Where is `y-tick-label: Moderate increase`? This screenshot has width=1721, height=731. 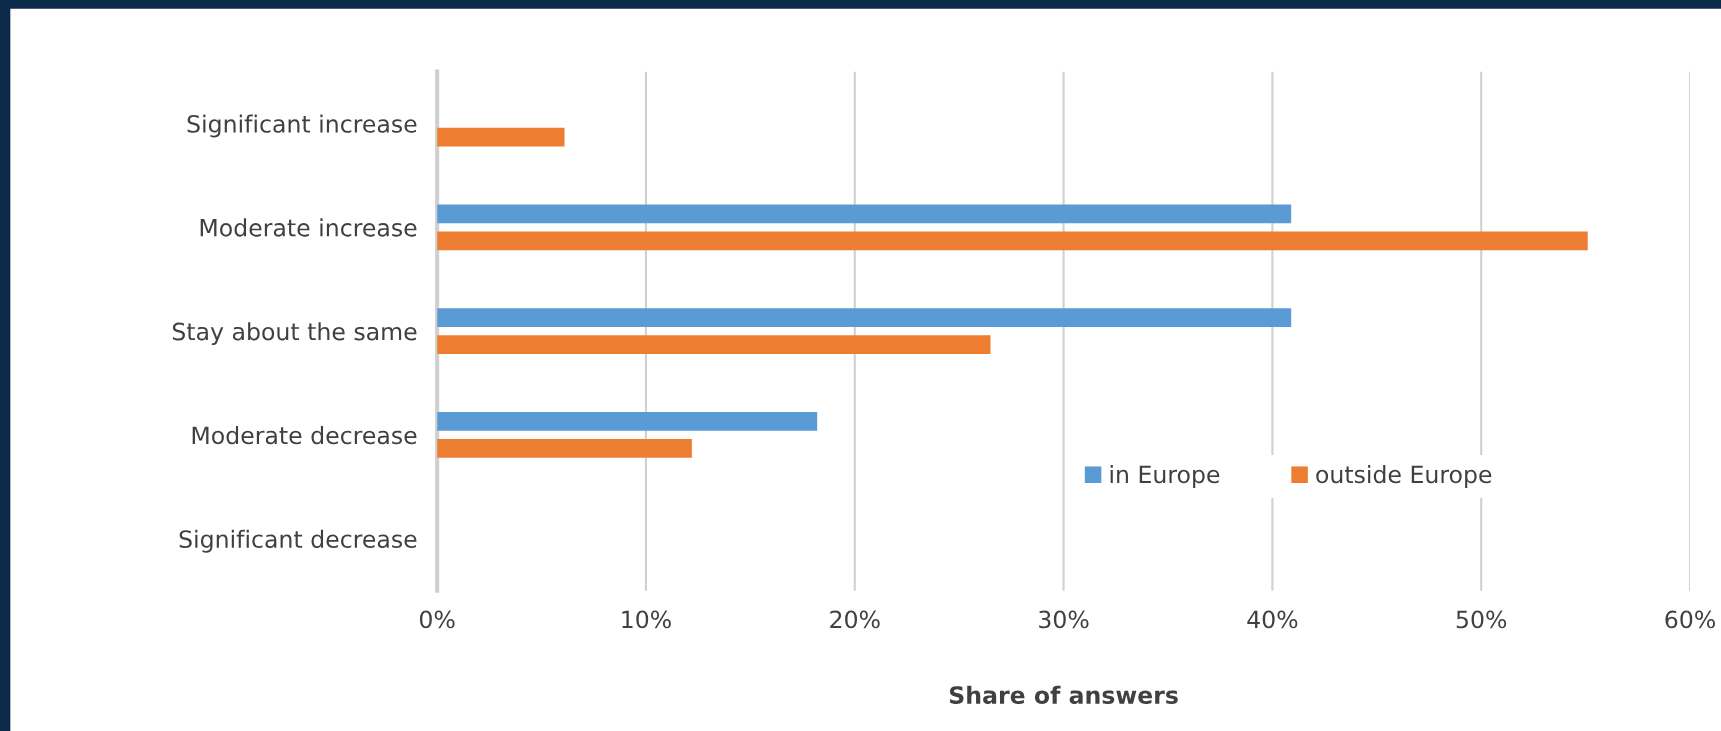
y-tick-label: Moderate increase is located at coordinates (308, 227).